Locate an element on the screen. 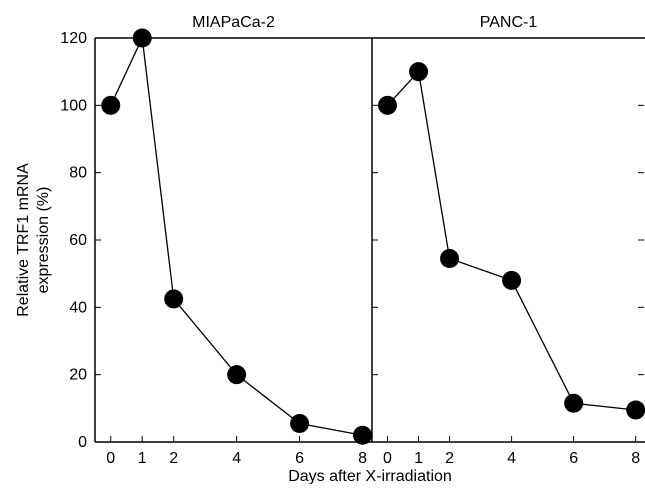 The width and height of the screenshot is (645, 489). y-tick-label: 0 is located at coordinates (82, 442).